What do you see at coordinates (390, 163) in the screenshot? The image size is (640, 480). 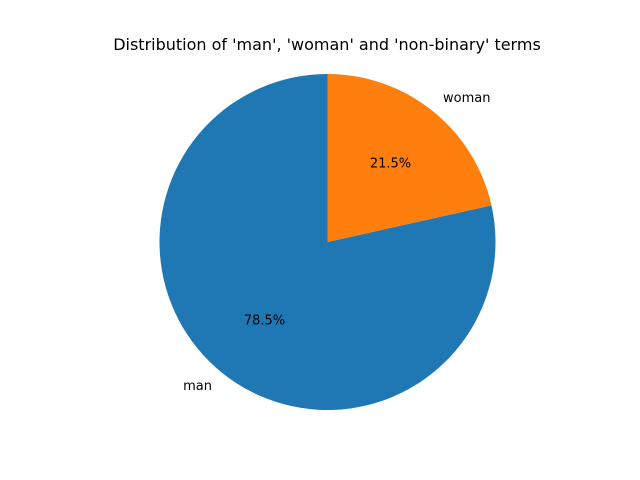 I see `pct-label-woman: 21.5%` at bounding box center [390, 163].